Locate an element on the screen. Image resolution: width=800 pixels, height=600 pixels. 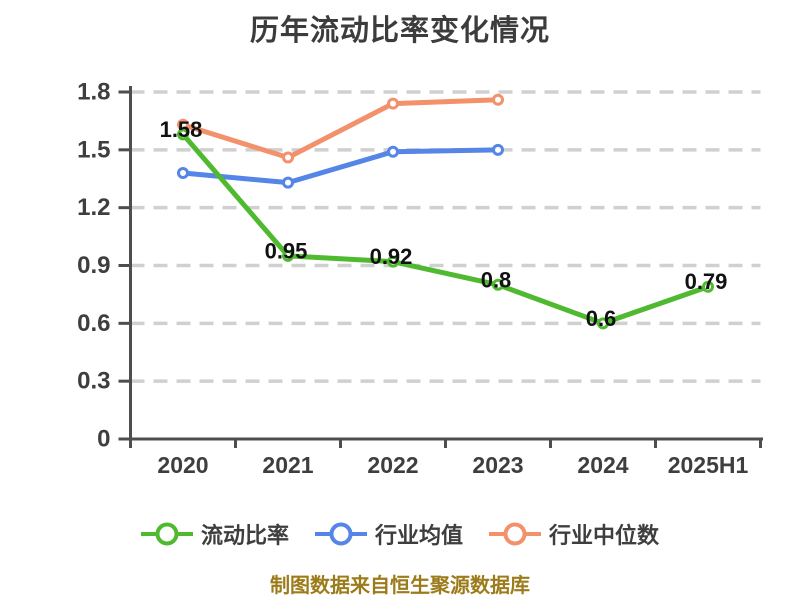
chart-title: 历年流动比率变化情况 is located at coordinates (399, 31).